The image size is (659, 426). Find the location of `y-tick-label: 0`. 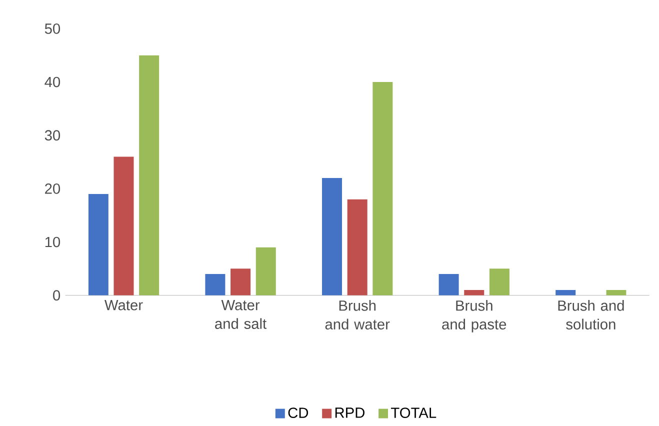

y-tick-label: 0 is located at coordinates (56, 295).